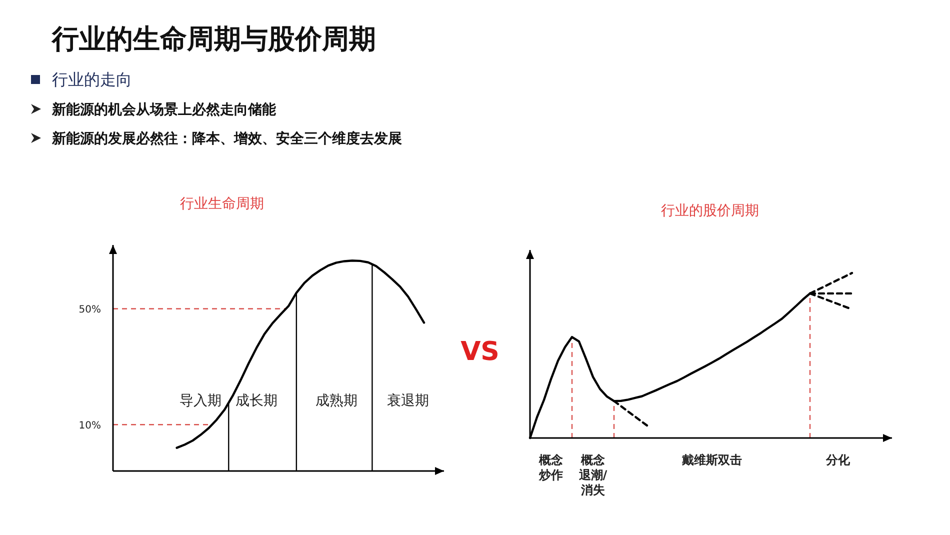 The height and width of the screenshot is (535, 950). What do you see at coordinates (89, 310) in the screenshot?
I see `y-tick-label: 50%` at bounding box center [89, 310].